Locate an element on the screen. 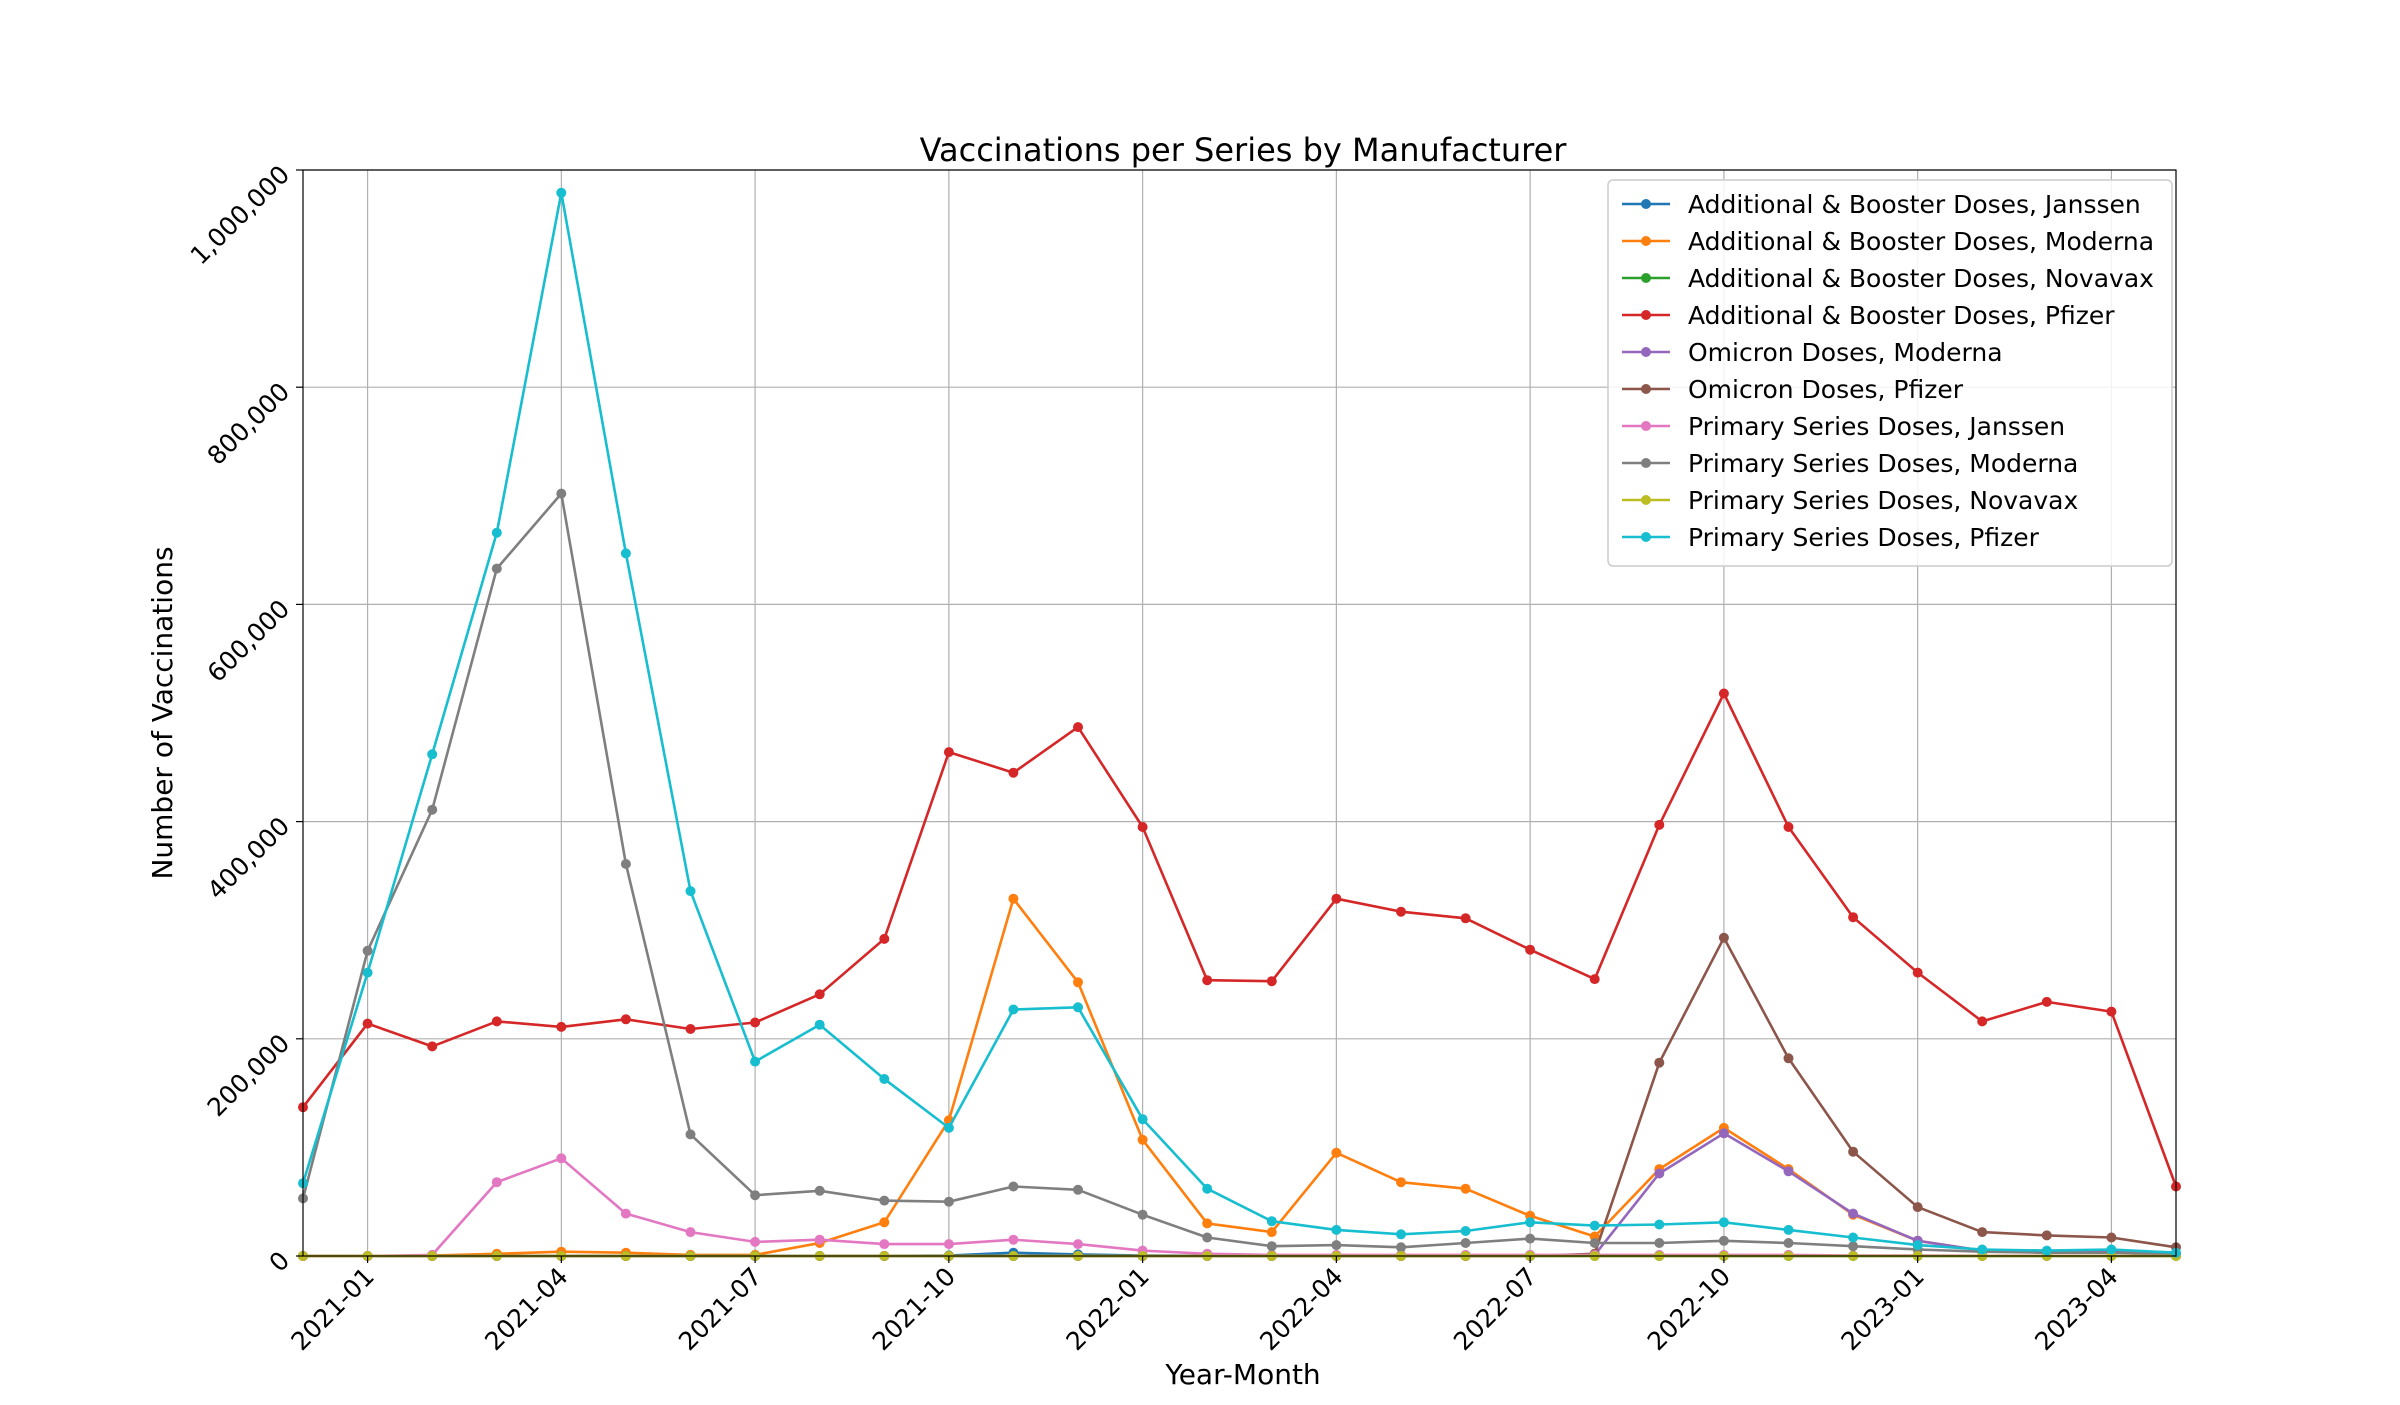 The height and width of the screenshot is (1405, 2400). legend-label: Primary Series Doses, Novavax is located at coordinates (1883, 500).